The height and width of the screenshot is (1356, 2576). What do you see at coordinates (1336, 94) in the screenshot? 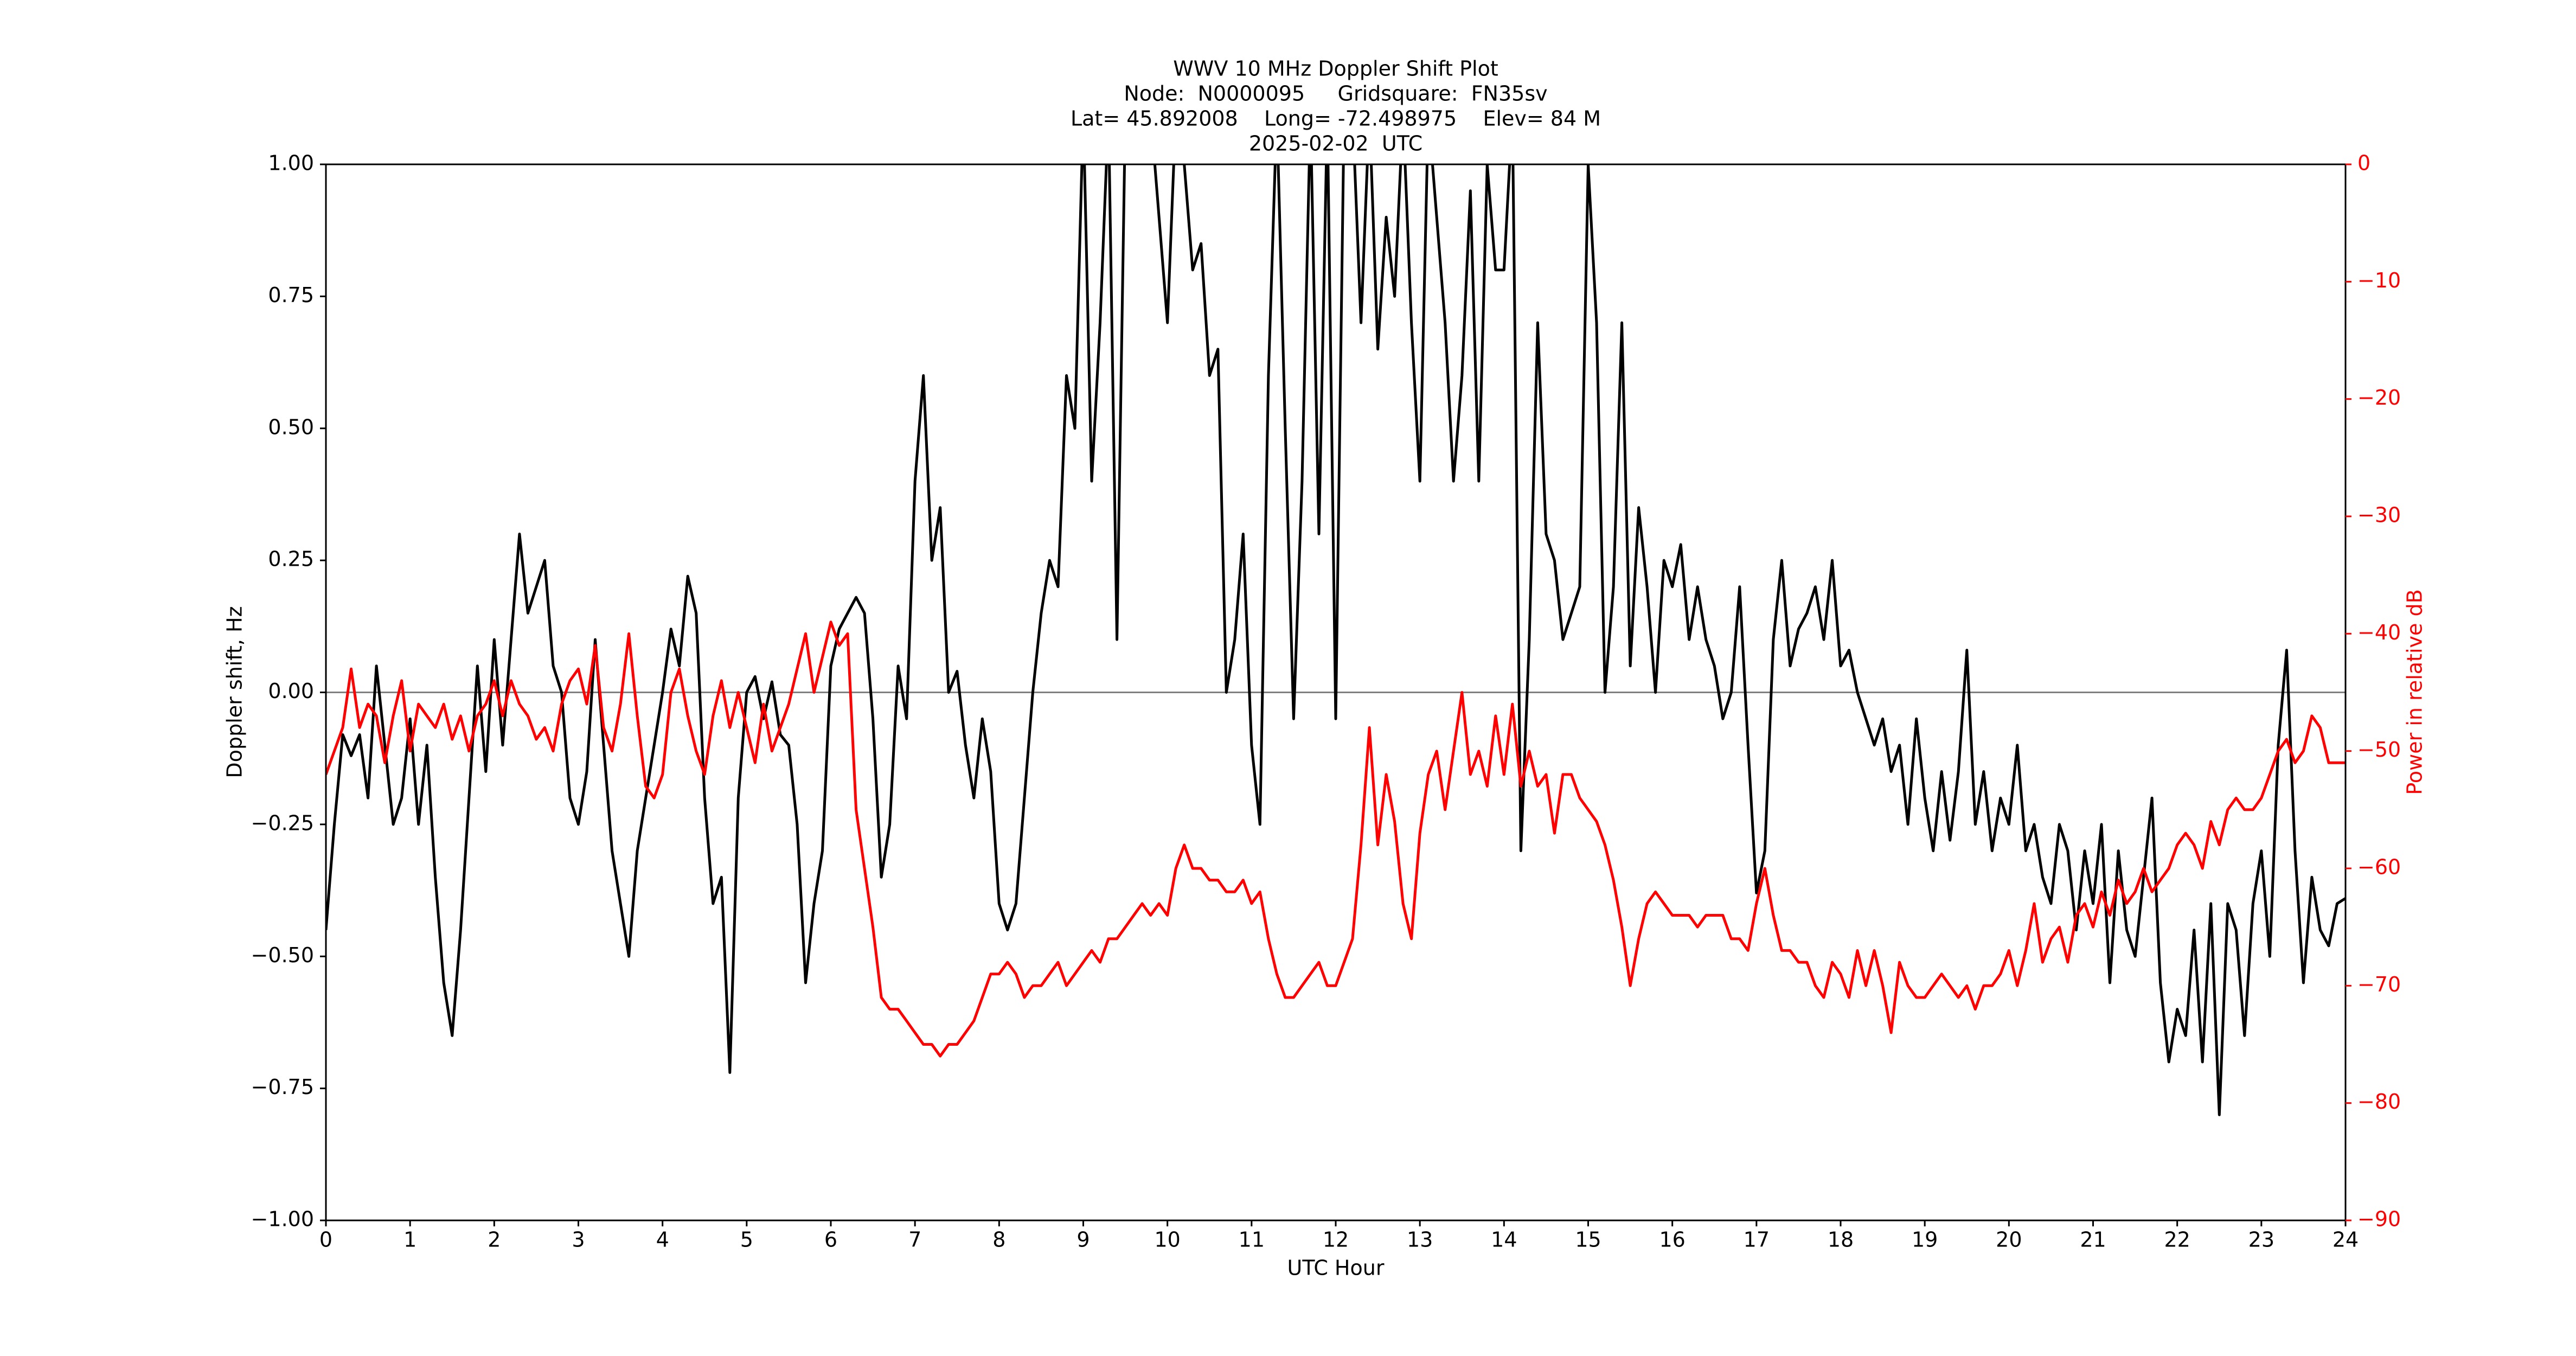
I see `title-line: Node: N0000095 Gridsquare: FN35sv` at bounding box center [1336, 94].